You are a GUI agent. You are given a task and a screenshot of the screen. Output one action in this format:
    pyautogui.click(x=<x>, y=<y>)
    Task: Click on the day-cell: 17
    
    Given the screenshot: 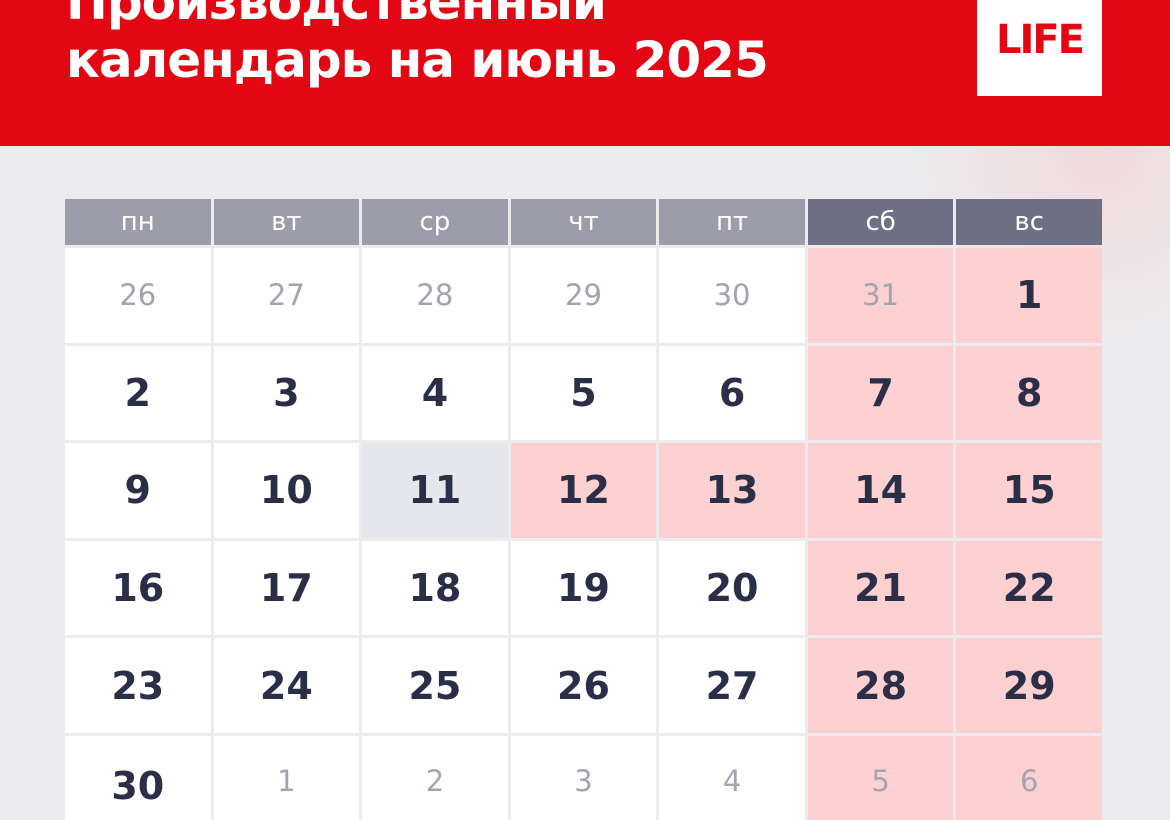 What is the action you would take?
    pyautogui.click(x=286, y=588)
    